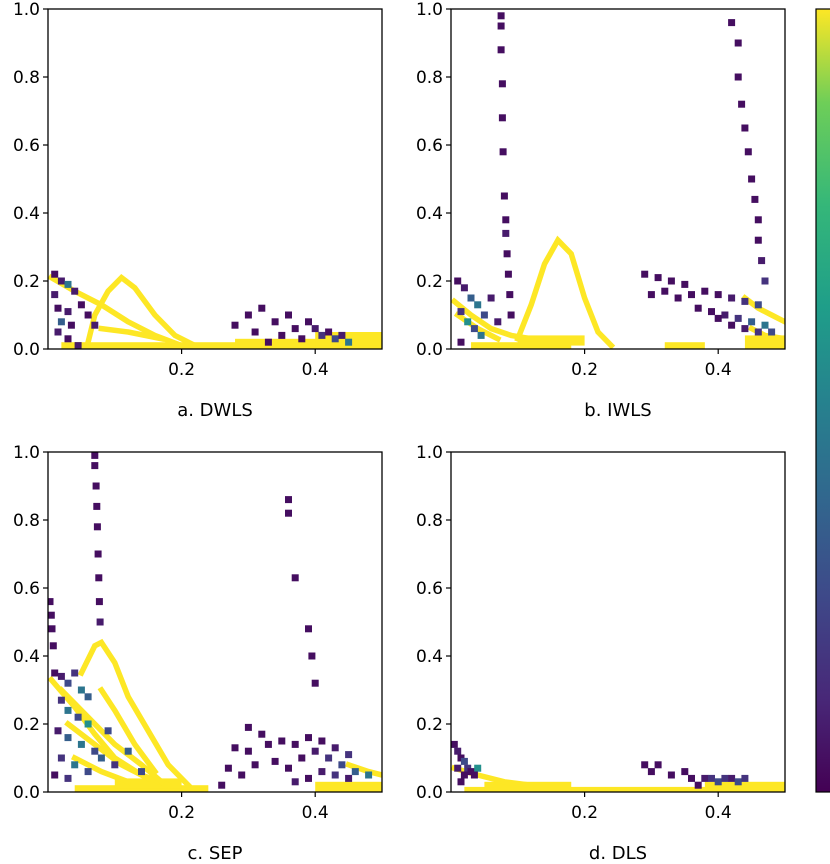 The image size is (830, 864). Describe the element at coordinates (315, 370) in the screenshot. I see `x-tick-label: 0.4` at that location.